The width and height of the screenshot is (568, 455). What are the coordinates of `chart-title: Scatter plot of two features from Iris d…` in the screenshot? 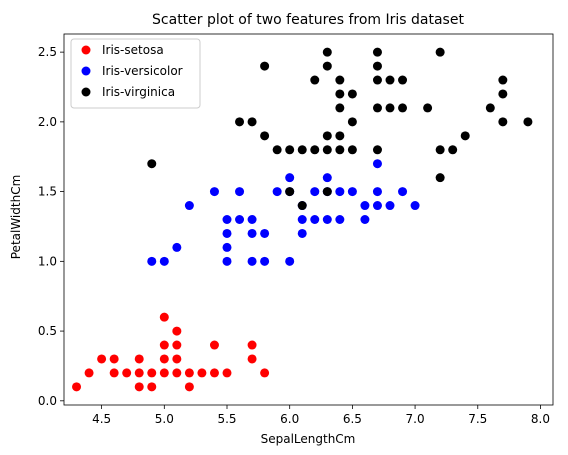 It's located at (308, 20).